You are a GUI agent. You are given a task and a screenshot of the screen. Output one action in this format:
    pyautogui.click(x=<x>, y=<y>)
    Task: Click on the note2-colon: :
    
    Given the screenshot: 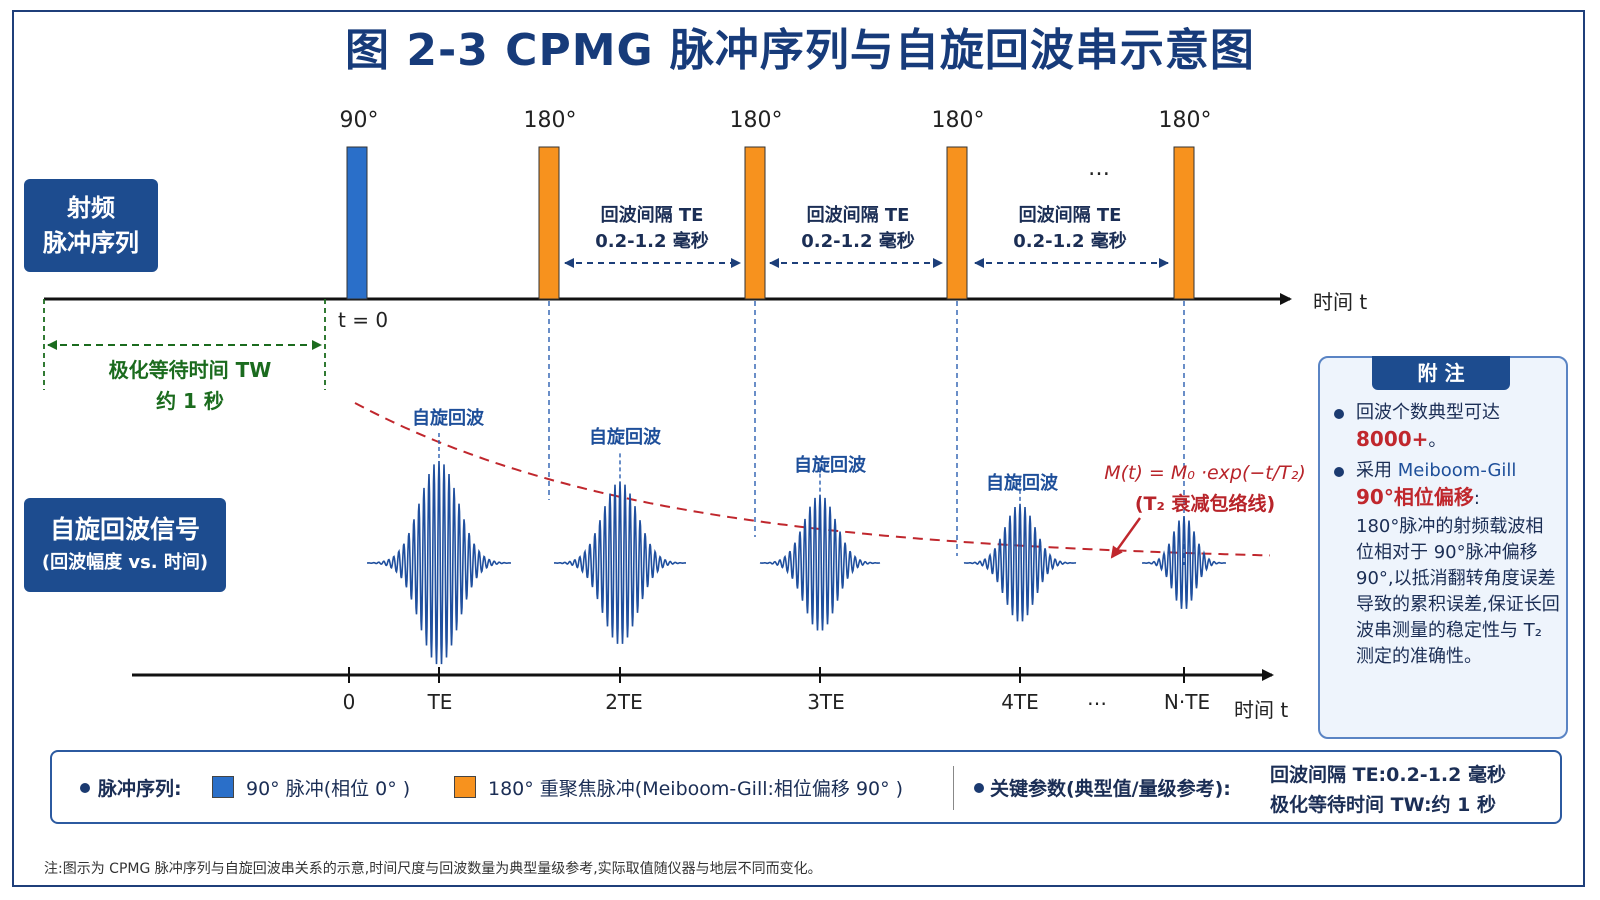 What is the action you would take?
    pyautogui.click(x=1476, y=498)
    